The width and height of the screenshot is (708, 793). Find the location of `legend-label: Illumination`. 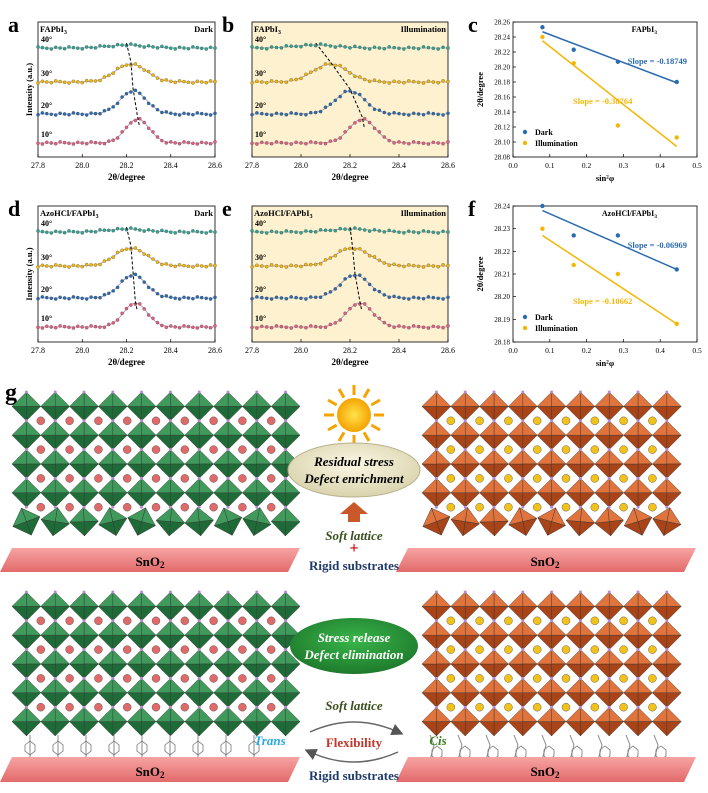

legend-label: Illumination is located at coordinates (556, 328).